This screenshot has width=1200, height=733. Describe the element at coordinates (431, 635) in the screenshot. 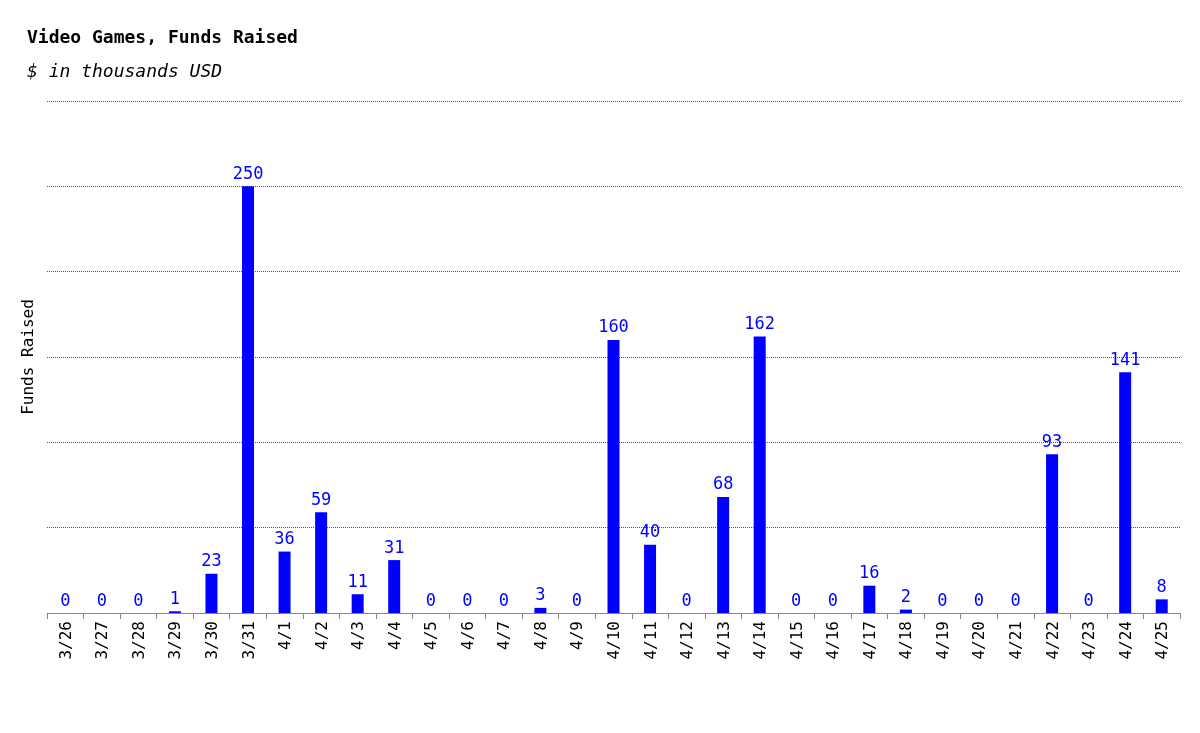

I see `x-tick-label: 4/5` at that location.